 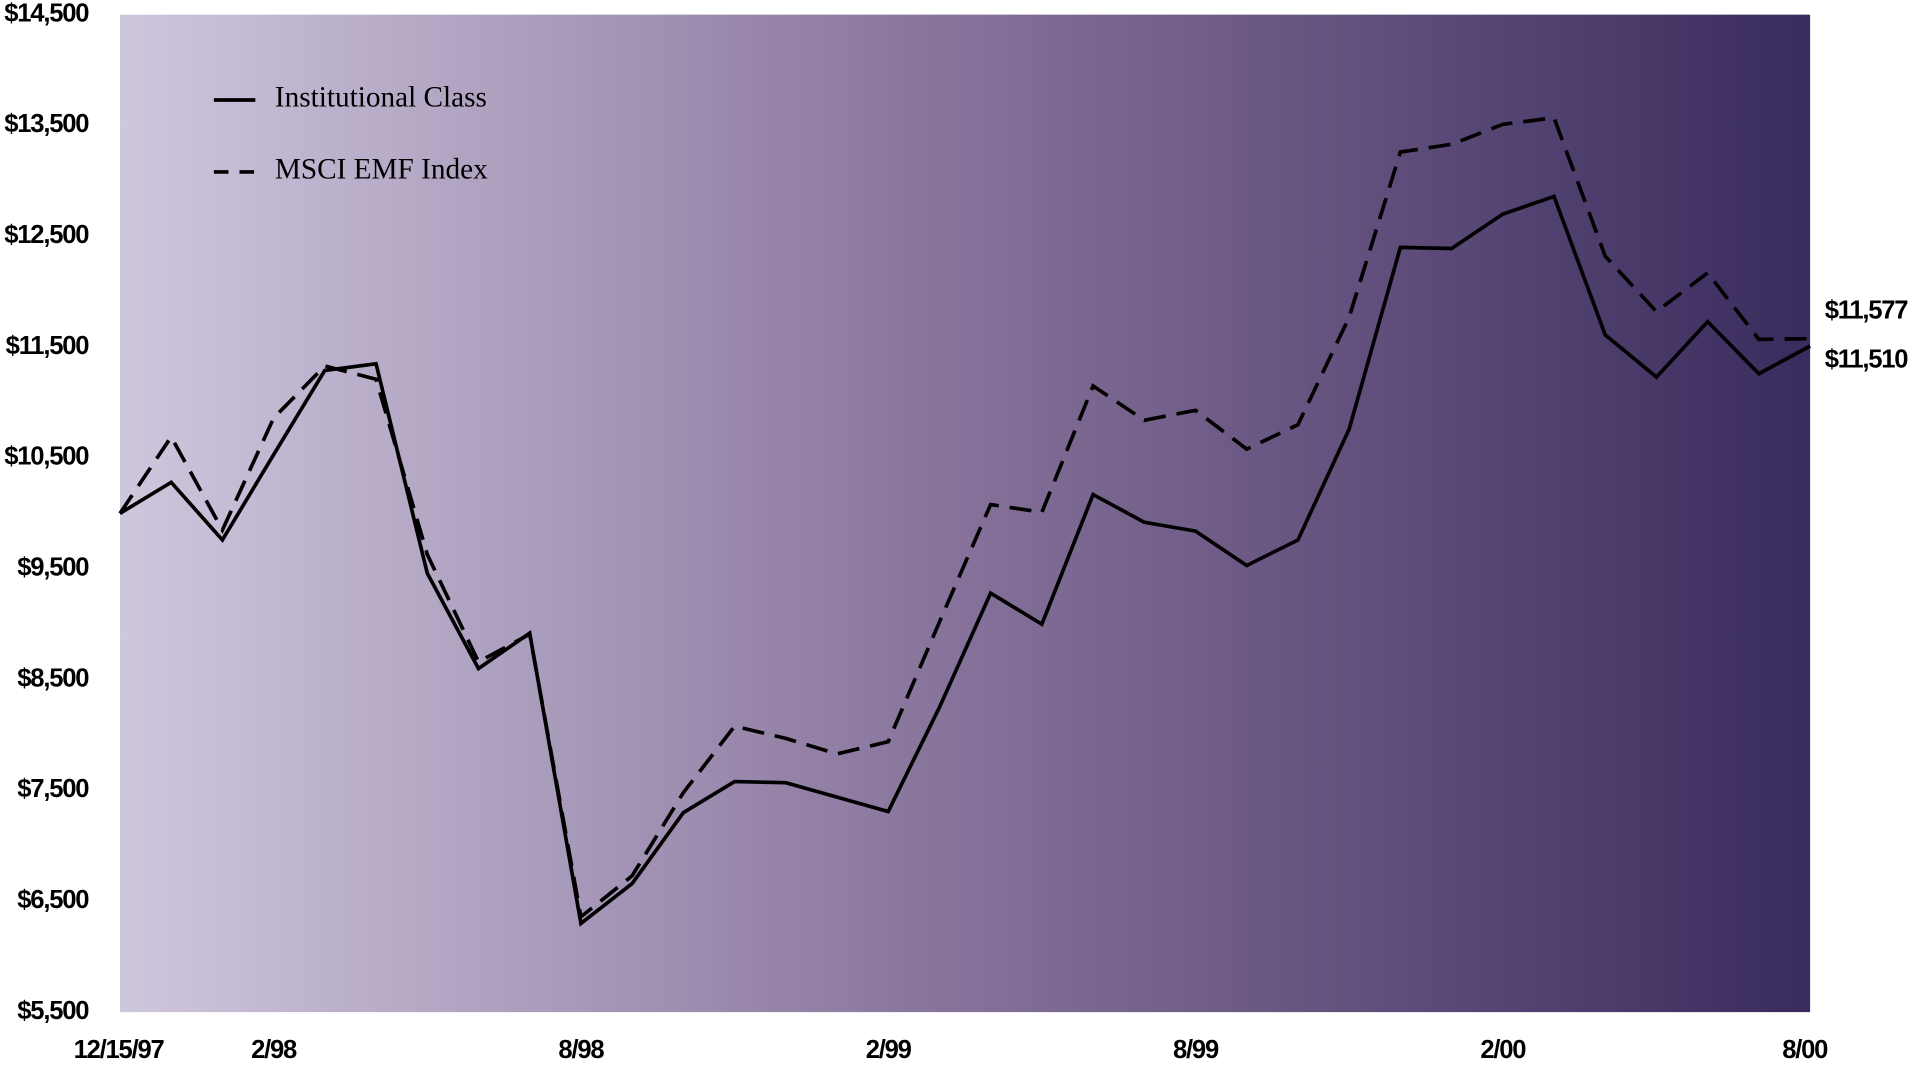 I want to click on y-tick-label: $5,500, so click(x=53, y=1011).